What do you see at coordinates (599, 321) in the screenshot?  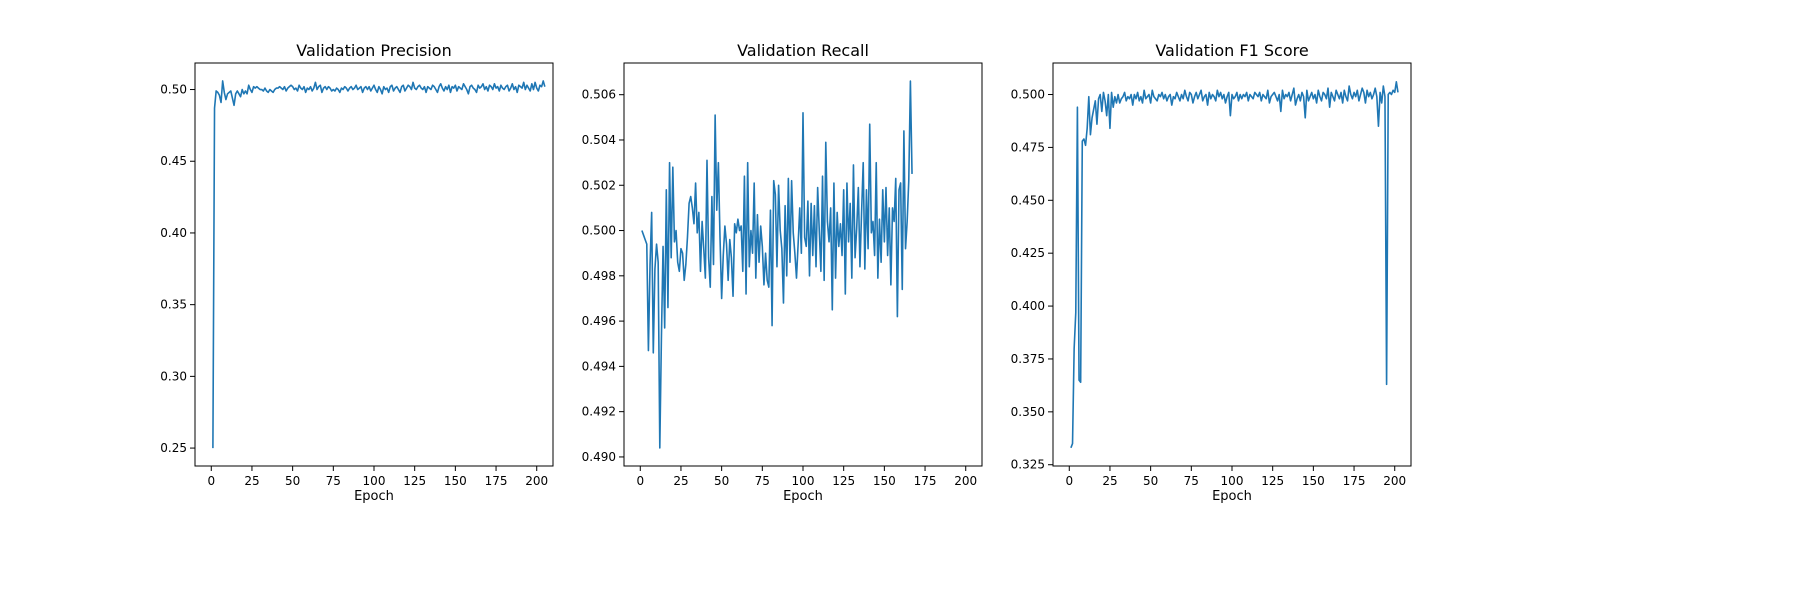 I see `y-tick-label: 0.496` at bounding box center [599, 321].